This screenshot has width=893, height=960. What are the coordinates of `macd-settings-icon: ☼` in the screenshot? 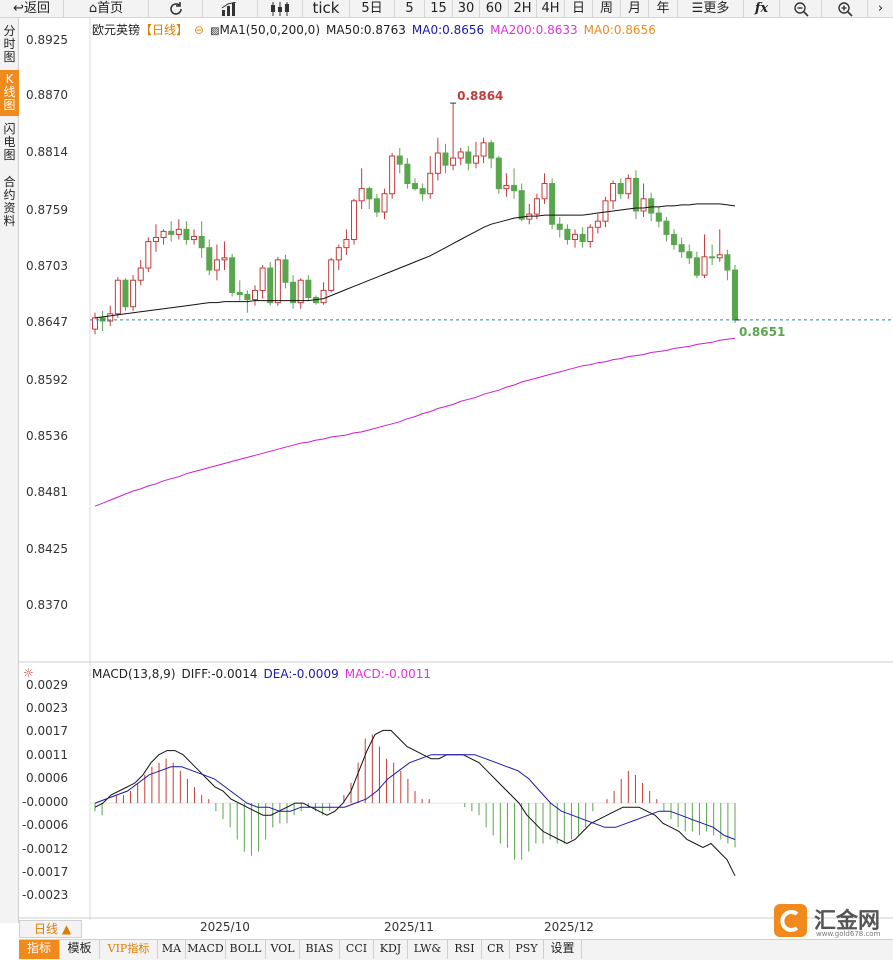 It's located at (28, 673).